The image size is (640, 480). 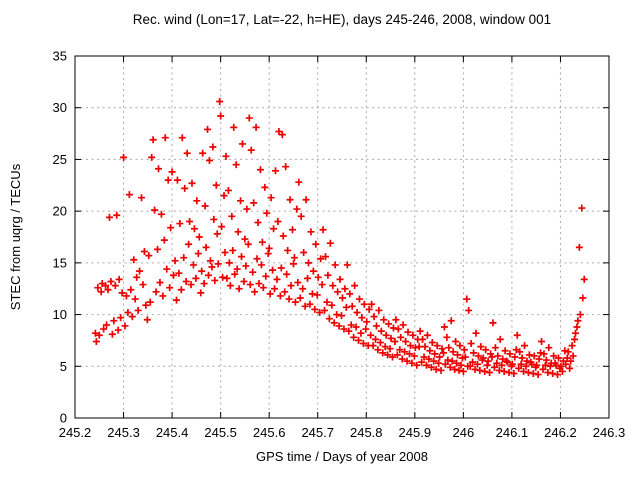 I want to click on x-tick-label: 245.6, so click(x=269, y=432).